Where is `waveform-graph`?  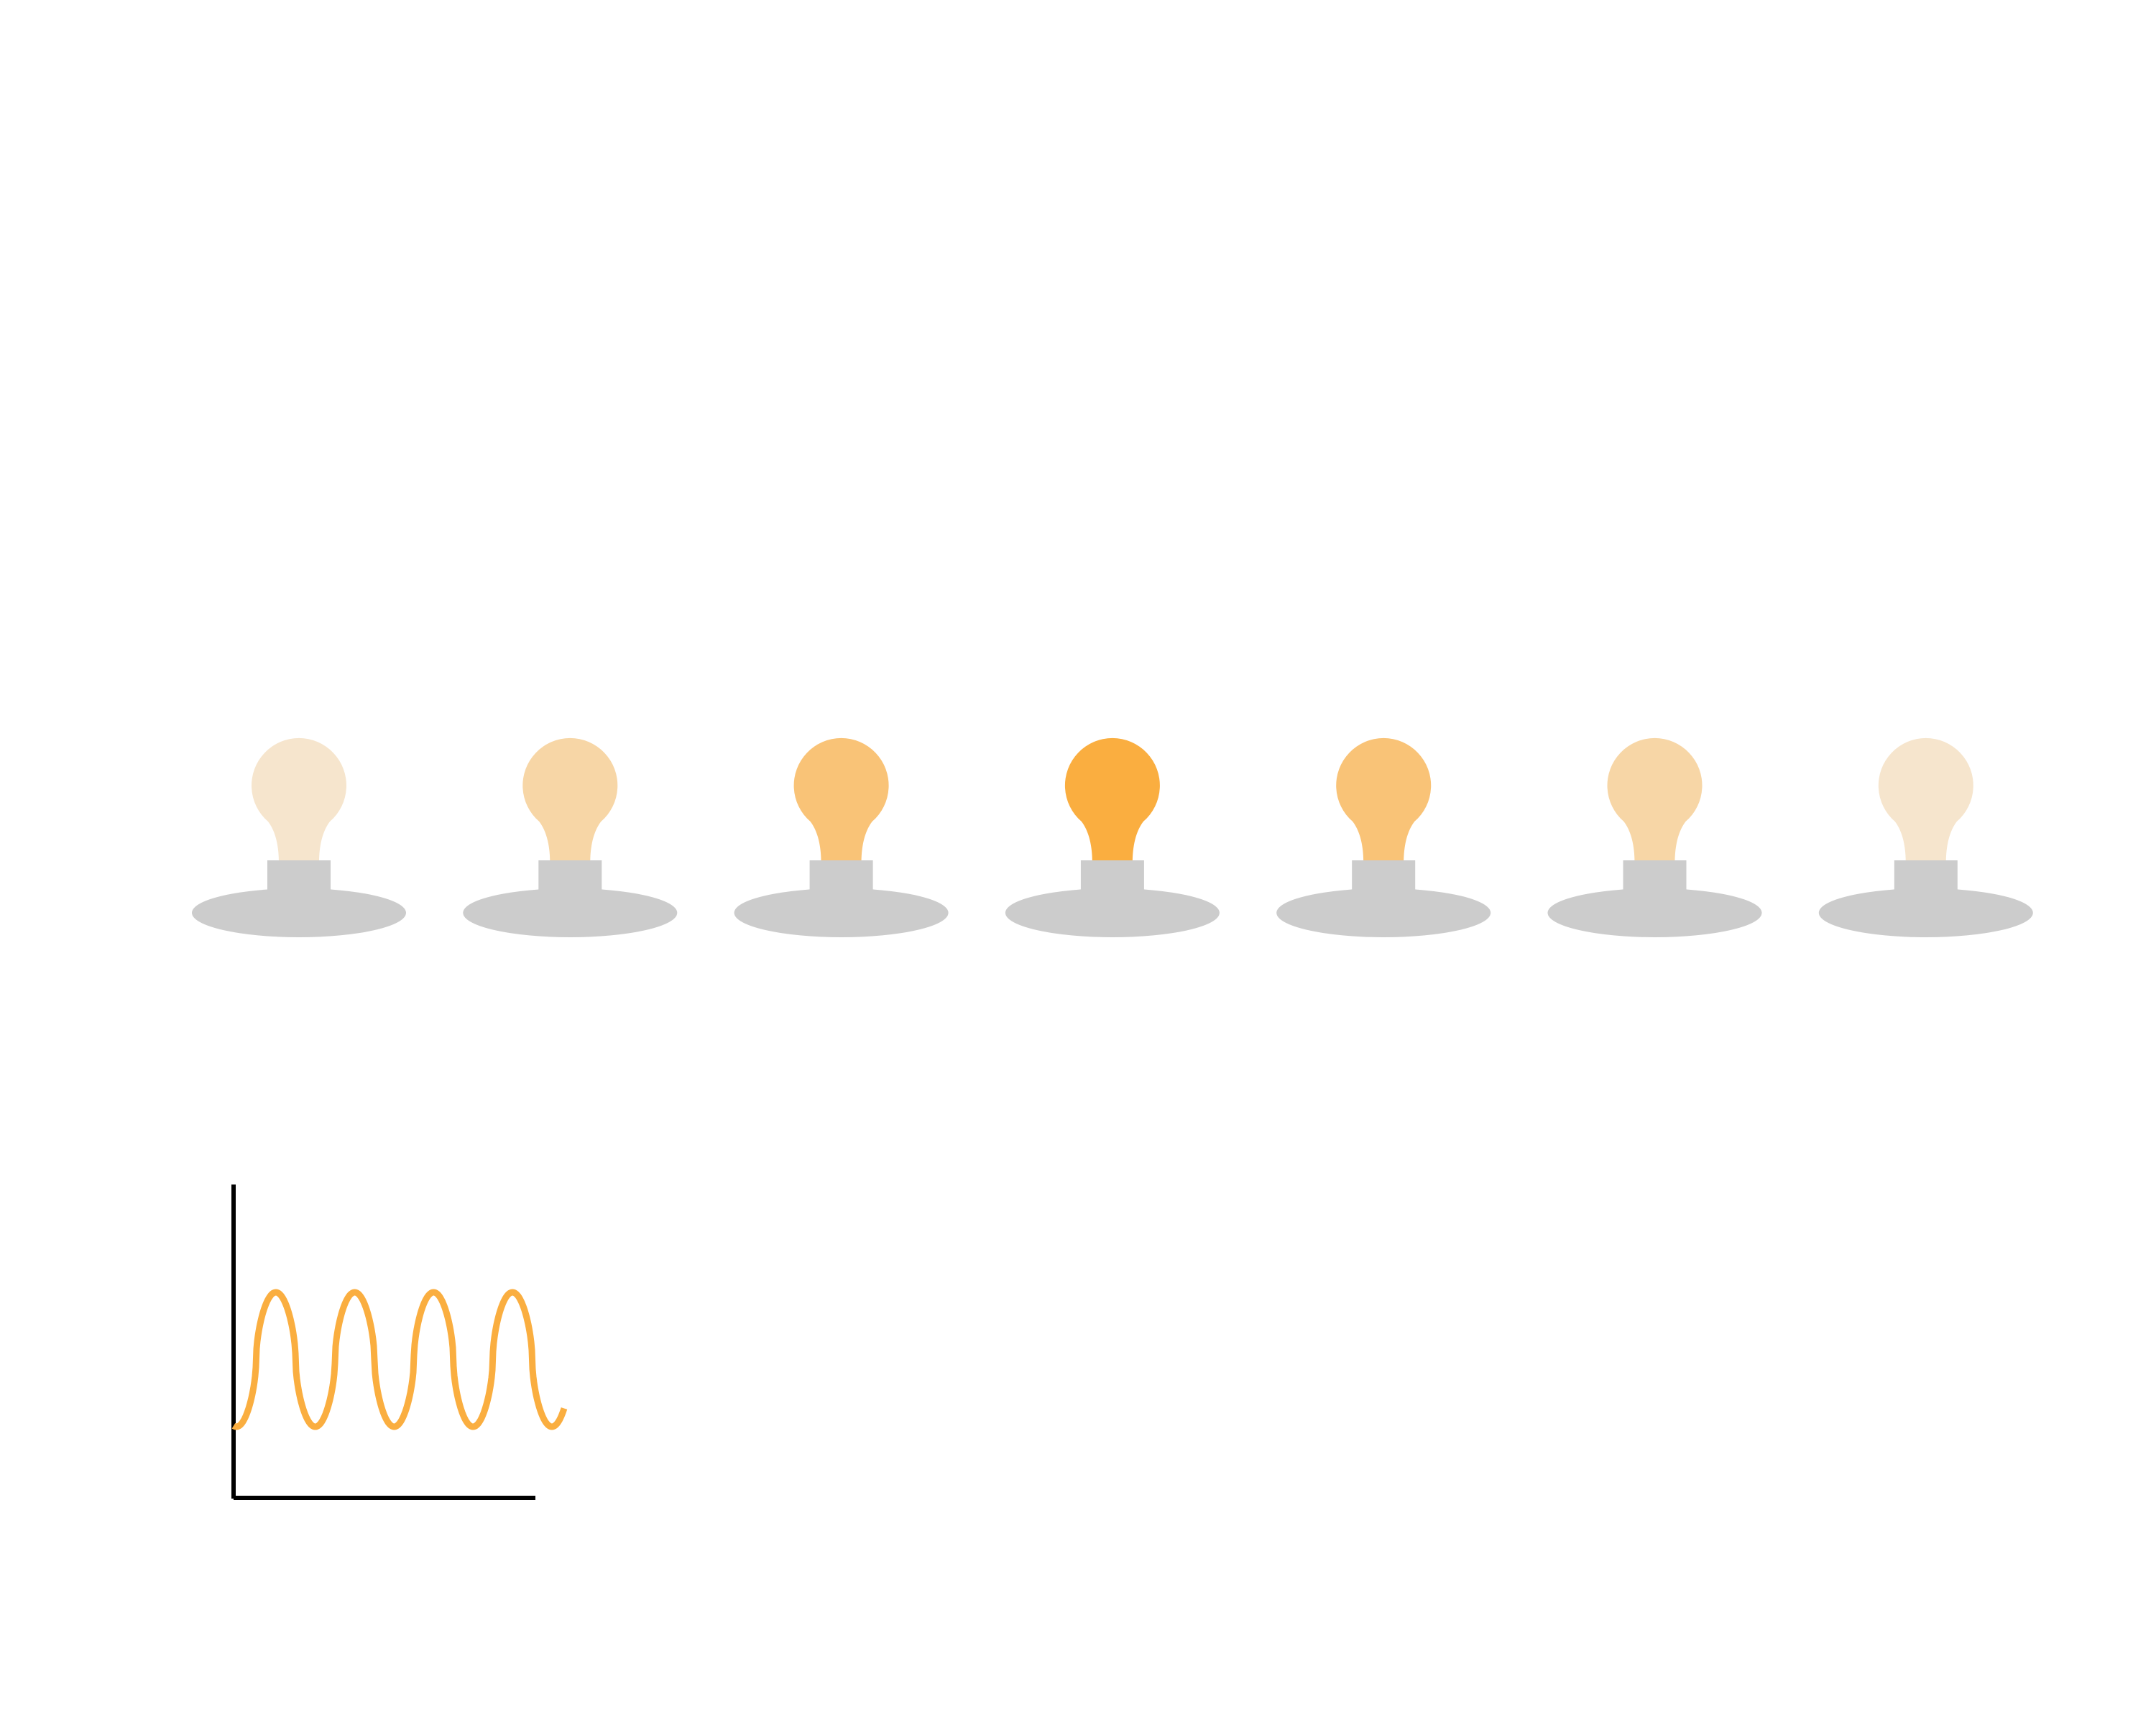
waveform-graph is located at coordinates (399, 1342).